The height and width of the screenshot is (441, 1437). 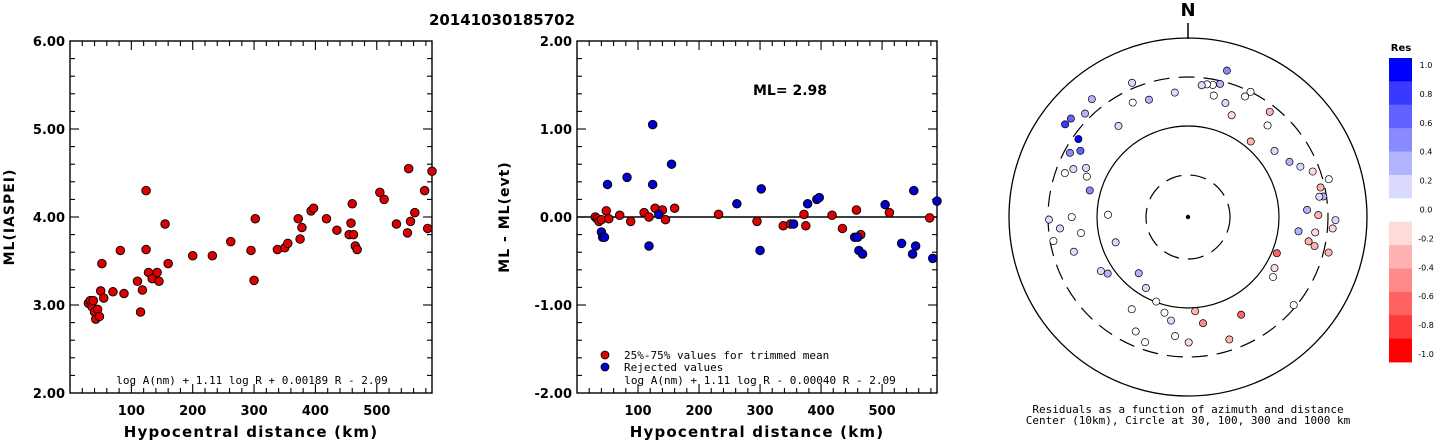 I want to click on p2-ml-annotation: ML= 2.98, so click(x=790, y=91).